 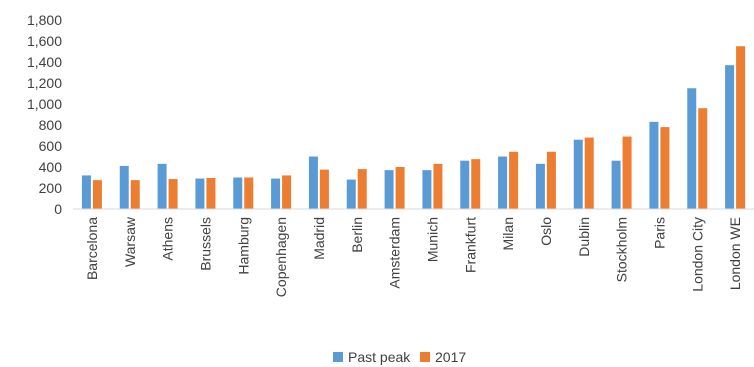 What do you see at coordinates (551, 180) in the screenshot?
I see `bar-2017-oslo` at bounding box center [551, 180].